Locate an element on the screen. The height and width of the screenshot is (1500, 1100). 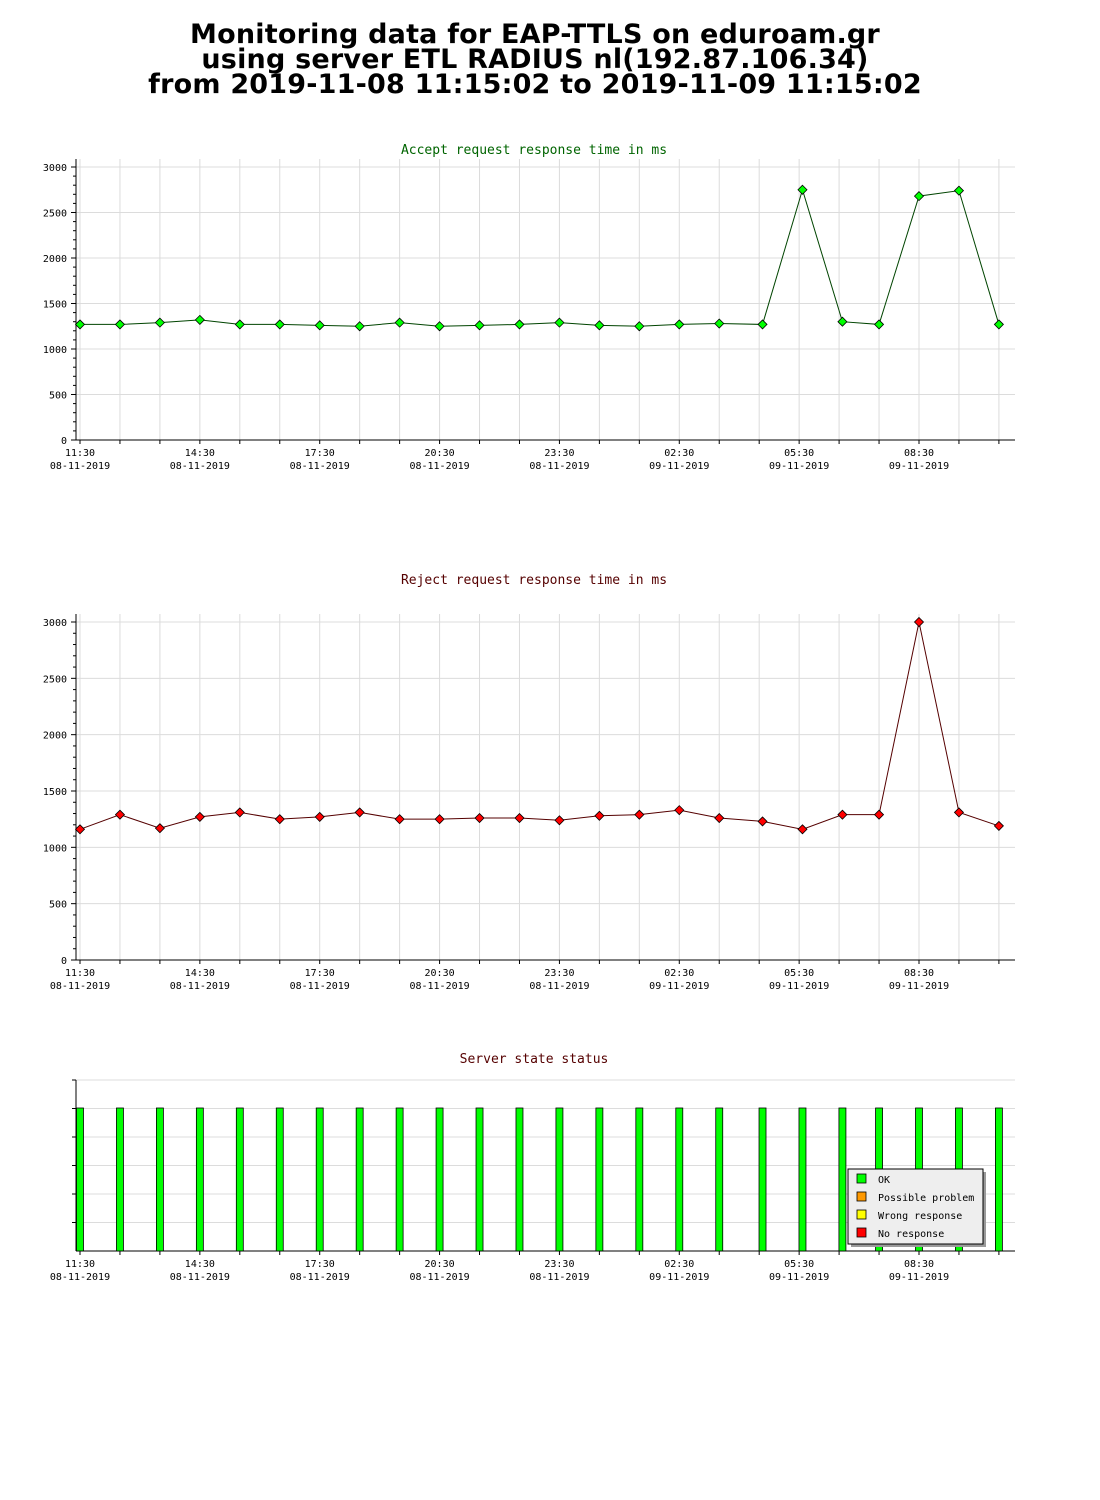
accept-x-tick-time: 23:30 is located at coordinates (559, 453).